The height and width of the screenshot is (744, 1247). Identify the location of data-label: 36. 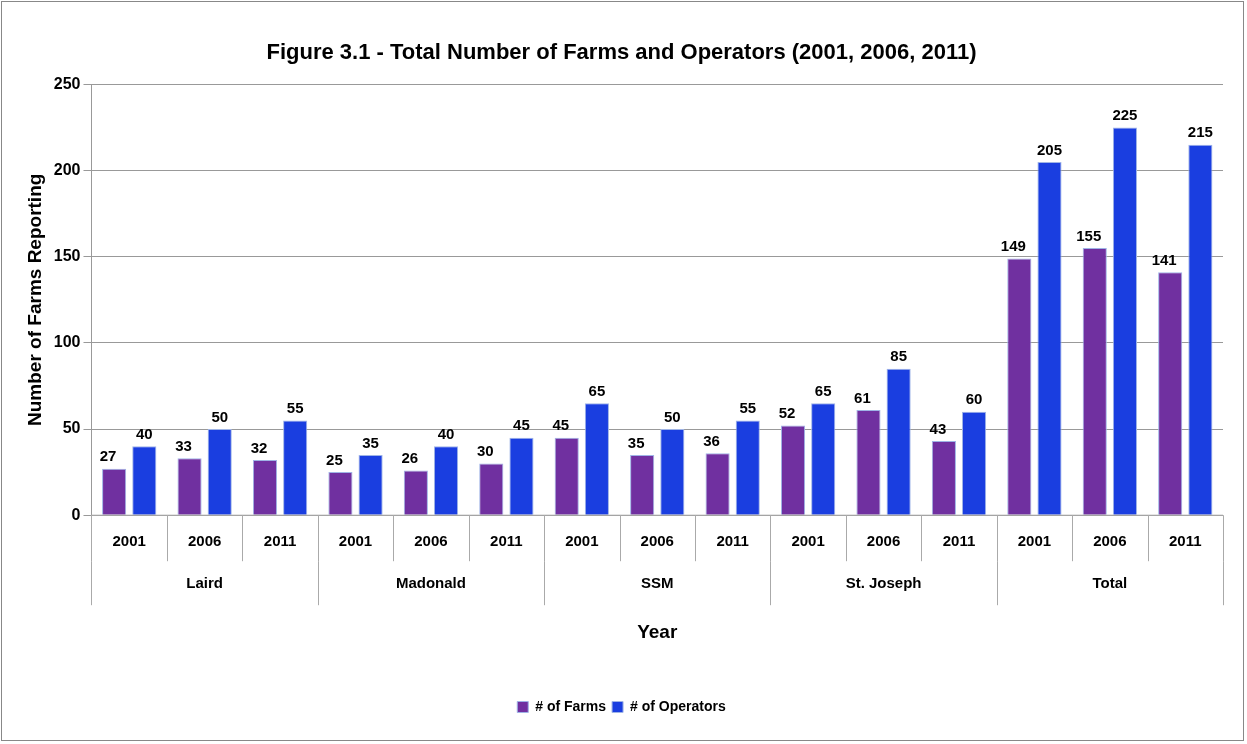
(711, 440).